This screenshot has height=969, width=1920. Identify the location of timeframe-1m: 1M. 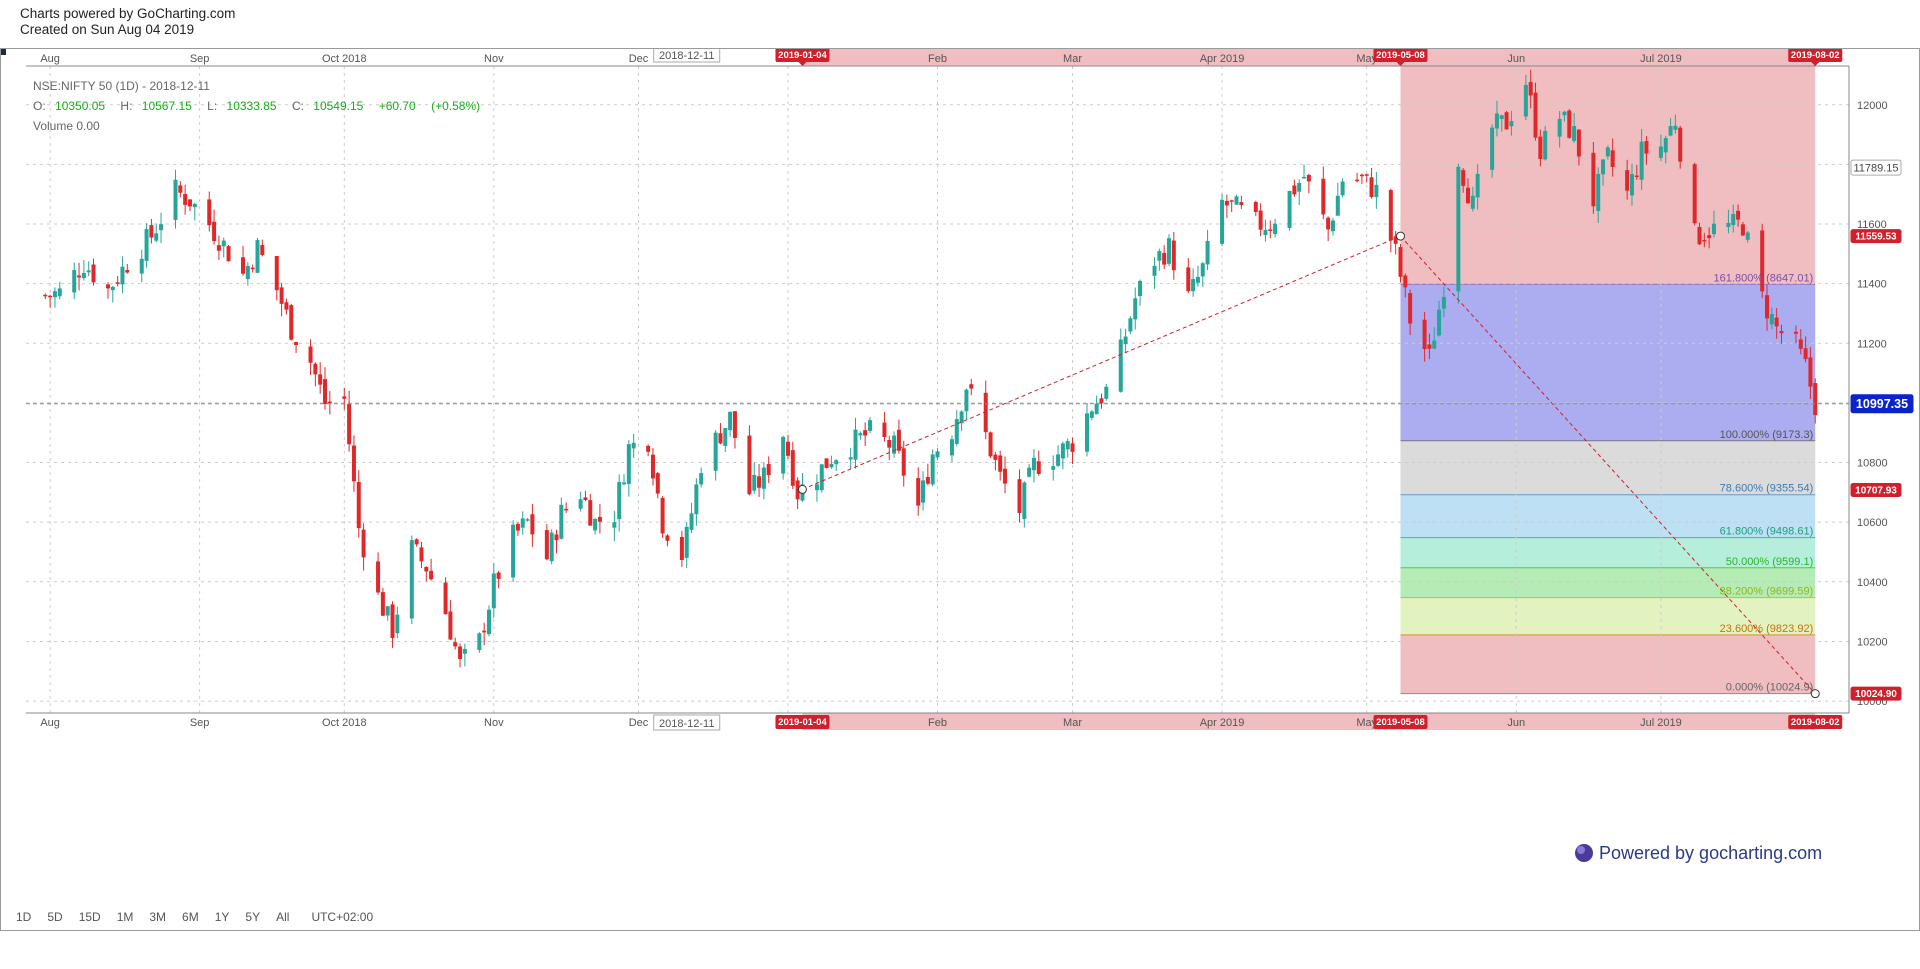
(125, 917).